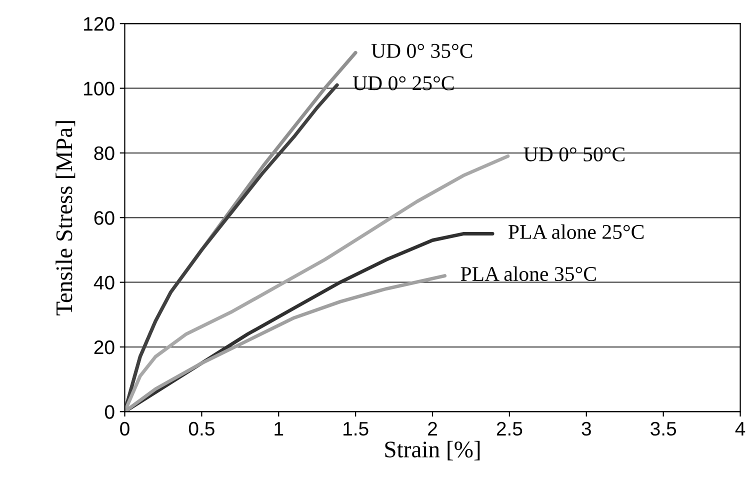 The height and width of the screenshot is (502, 747). I want to click on y-tick-label: 60, so click(104, 218).